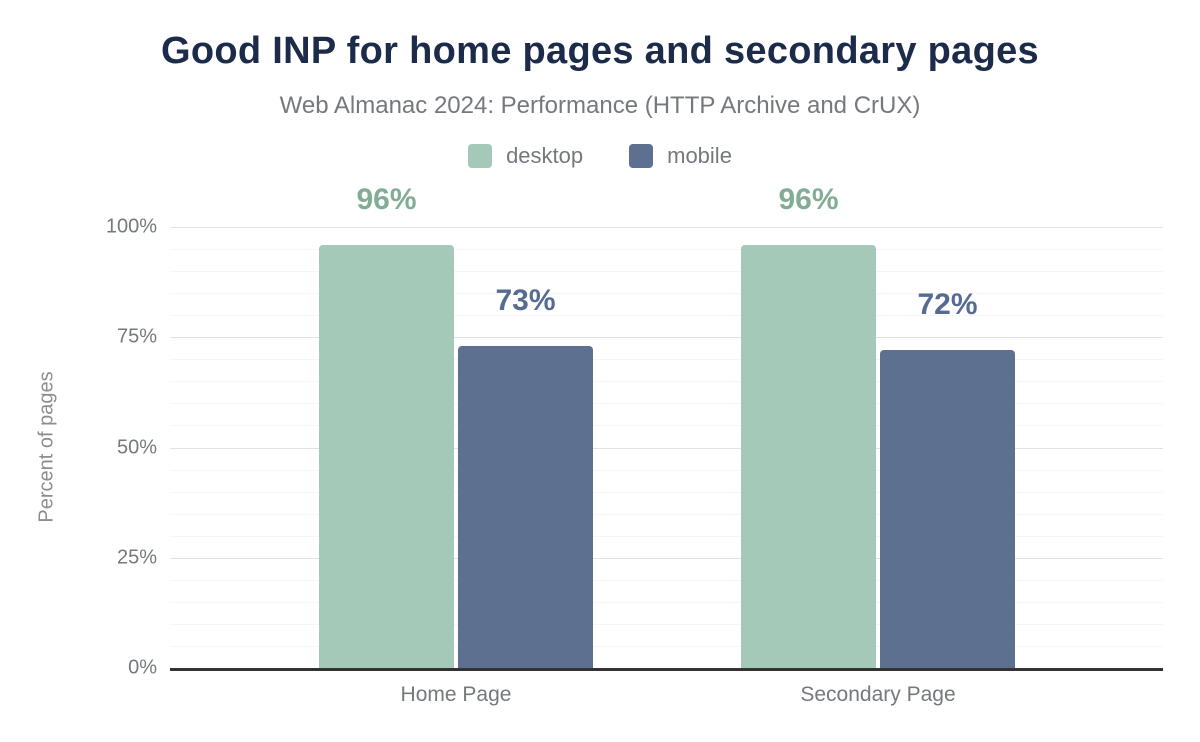 This screenshot has width=1200, height=742. I want to click on legend-item-mobile: mobile, so click(680, 156).